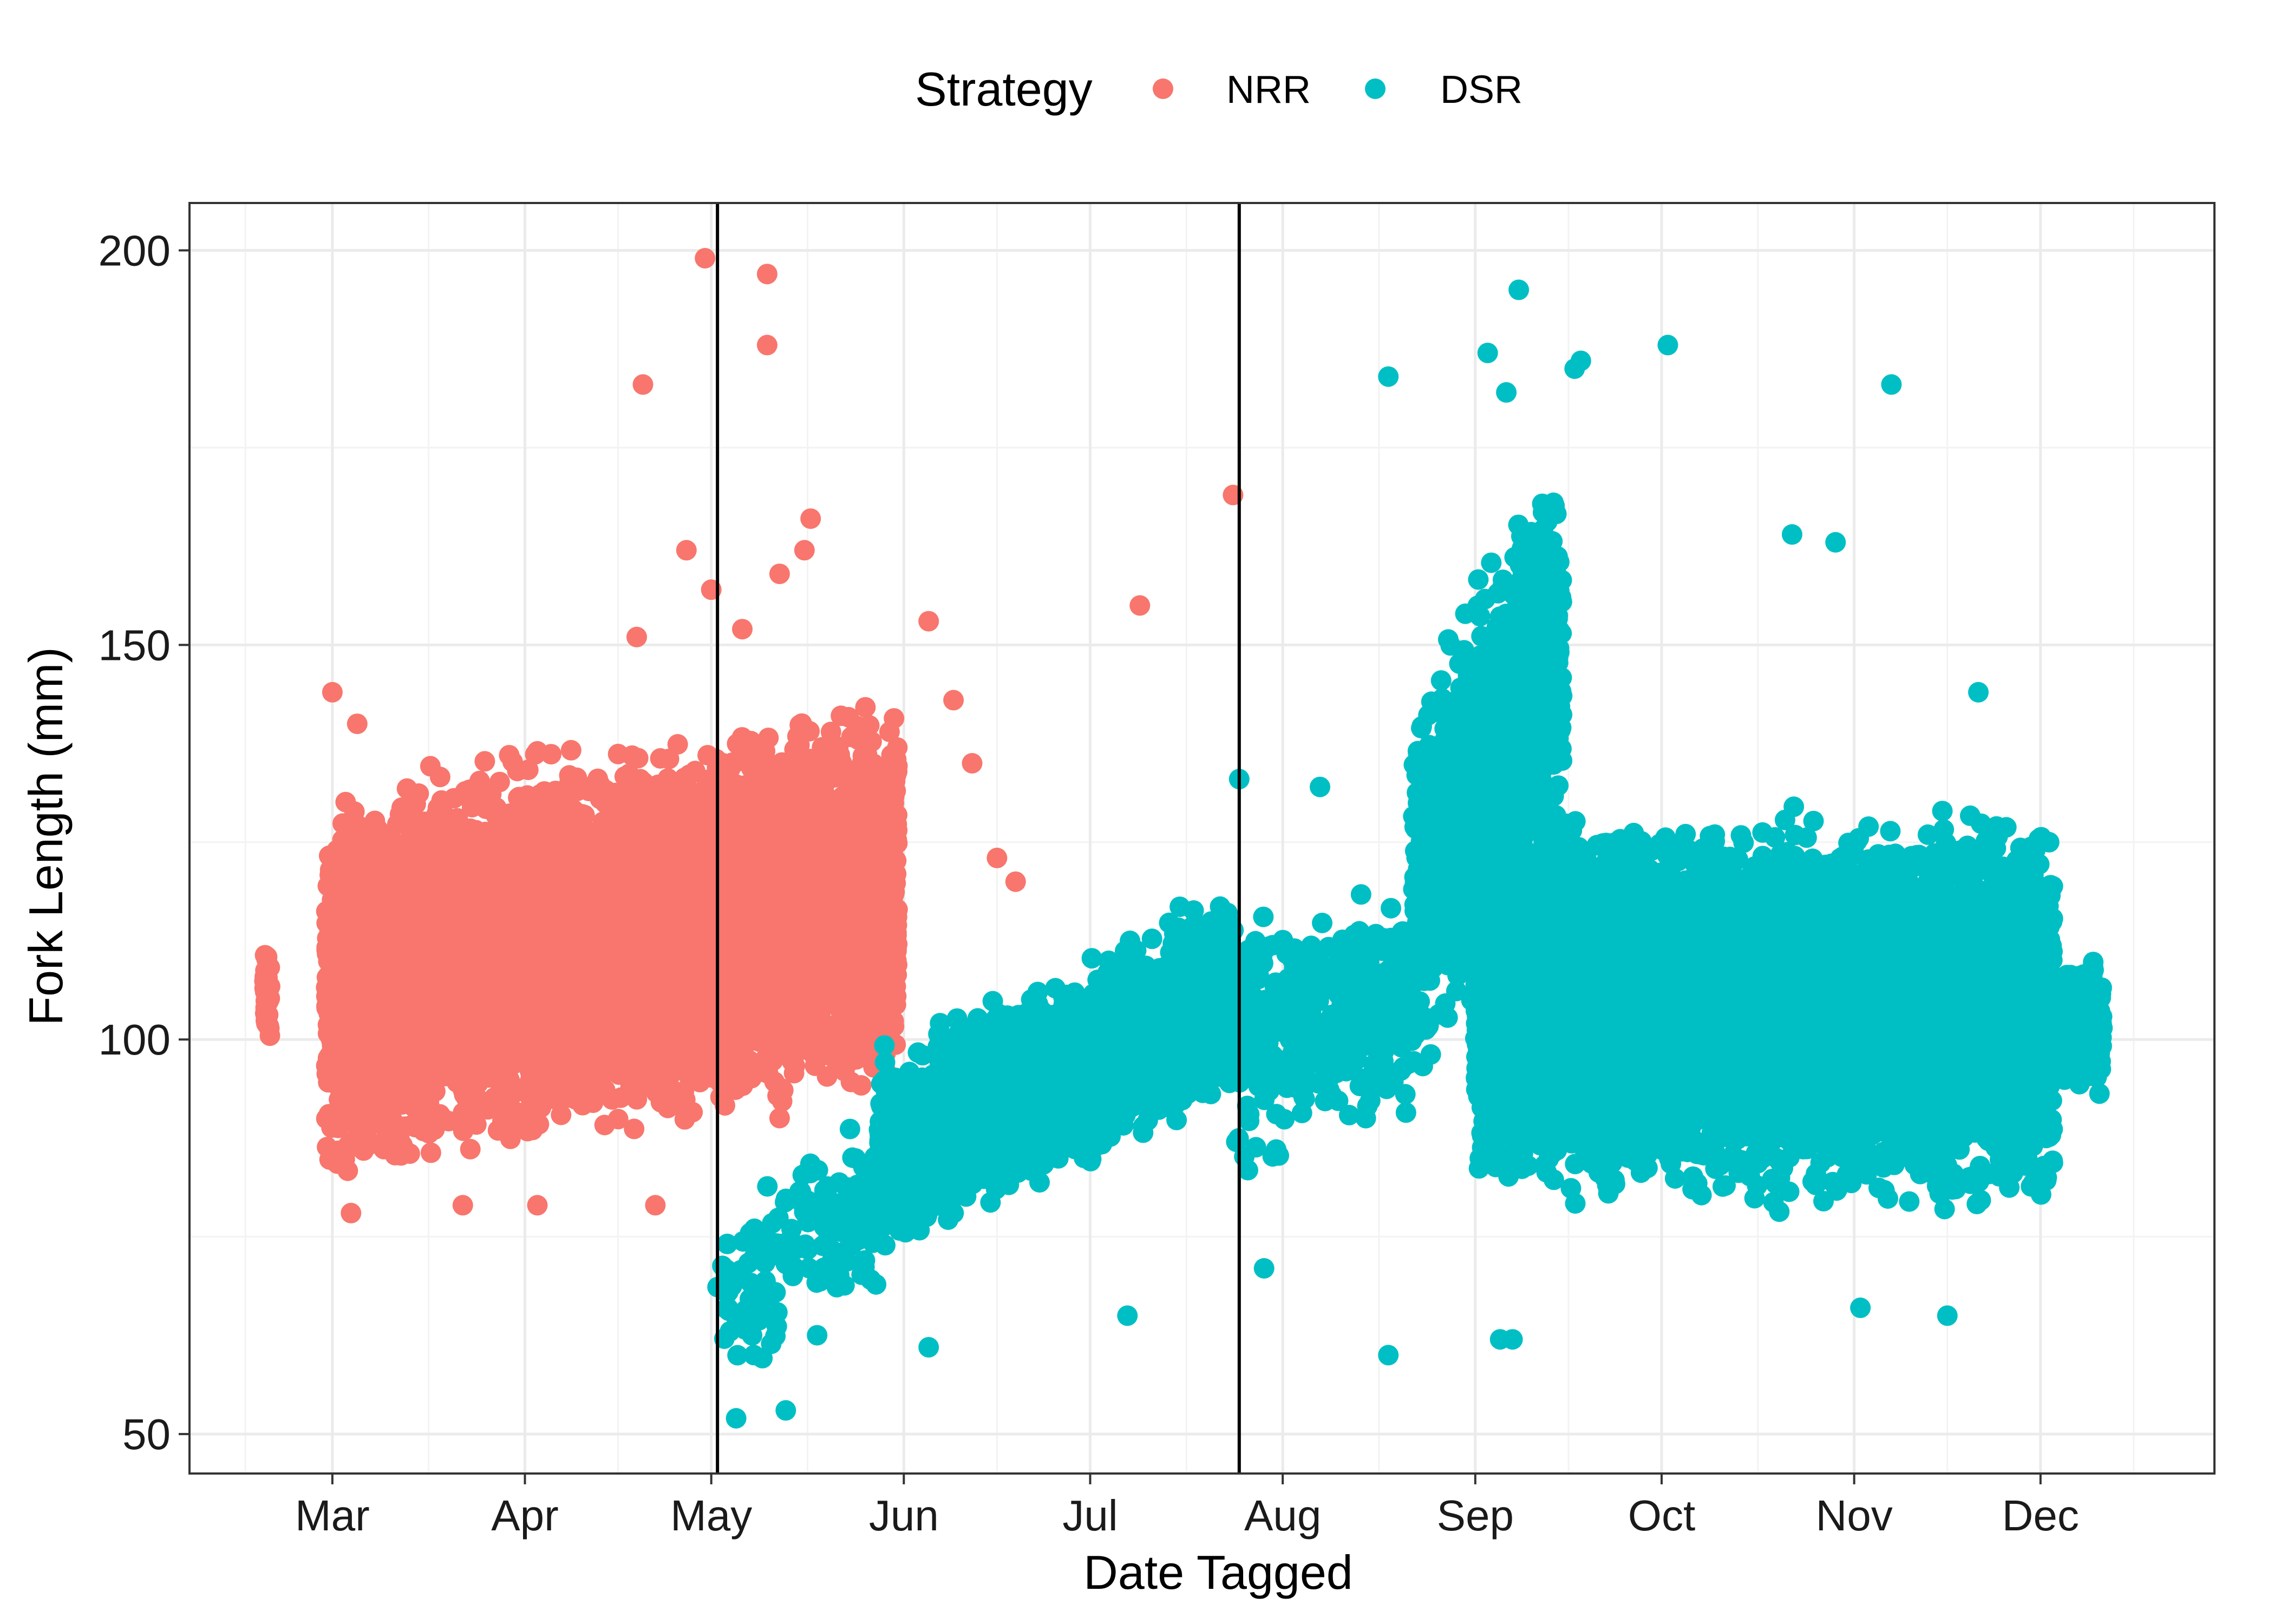 The height and width of the screenshot is (1624, 2274). What do you see at coordinates (581, 939) in the screenshot?
I see `series-nrr-points` at bounding box center [581, 939].